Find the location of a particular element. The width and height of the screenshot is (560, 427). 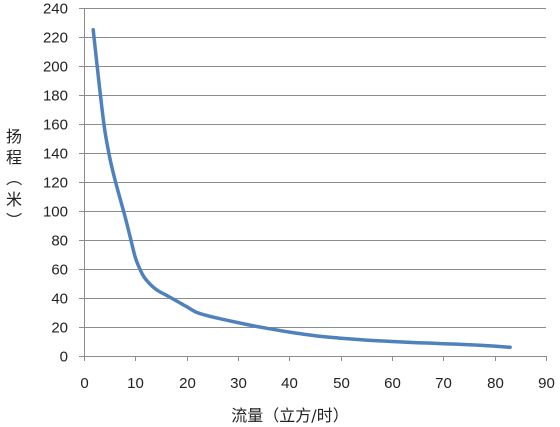

y-tick-label: 60 is located at coordinates (59, 270).